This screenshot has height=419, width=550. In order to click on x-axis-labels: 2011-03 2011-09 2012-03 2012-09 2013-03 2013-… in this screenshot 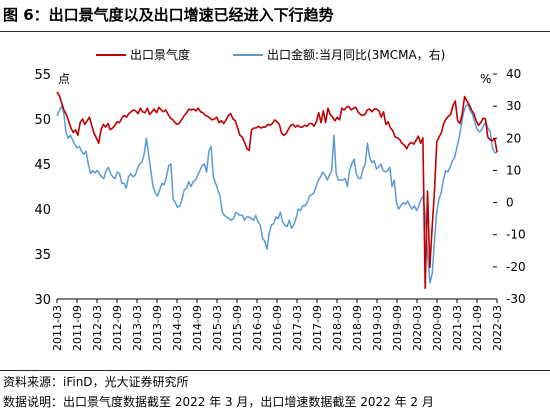, I will do `click(277, 328)`.